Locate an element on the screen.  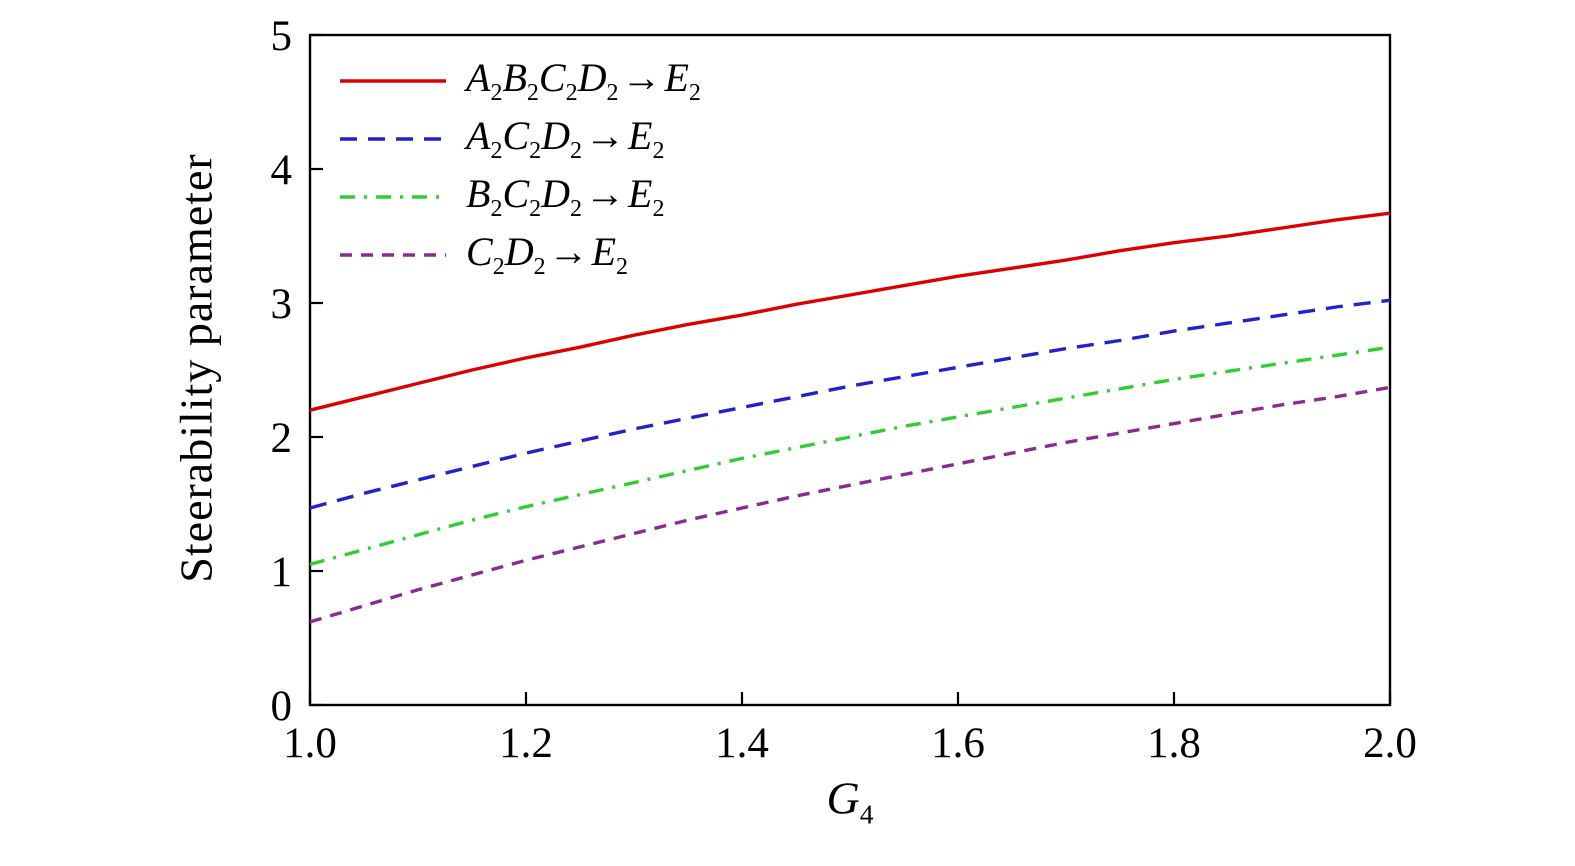
legend: A2B2C2D2→E2 A2C2D2→E2 B2C2D2→E2 C2D2→E2 is located at coordinates (519, 168).